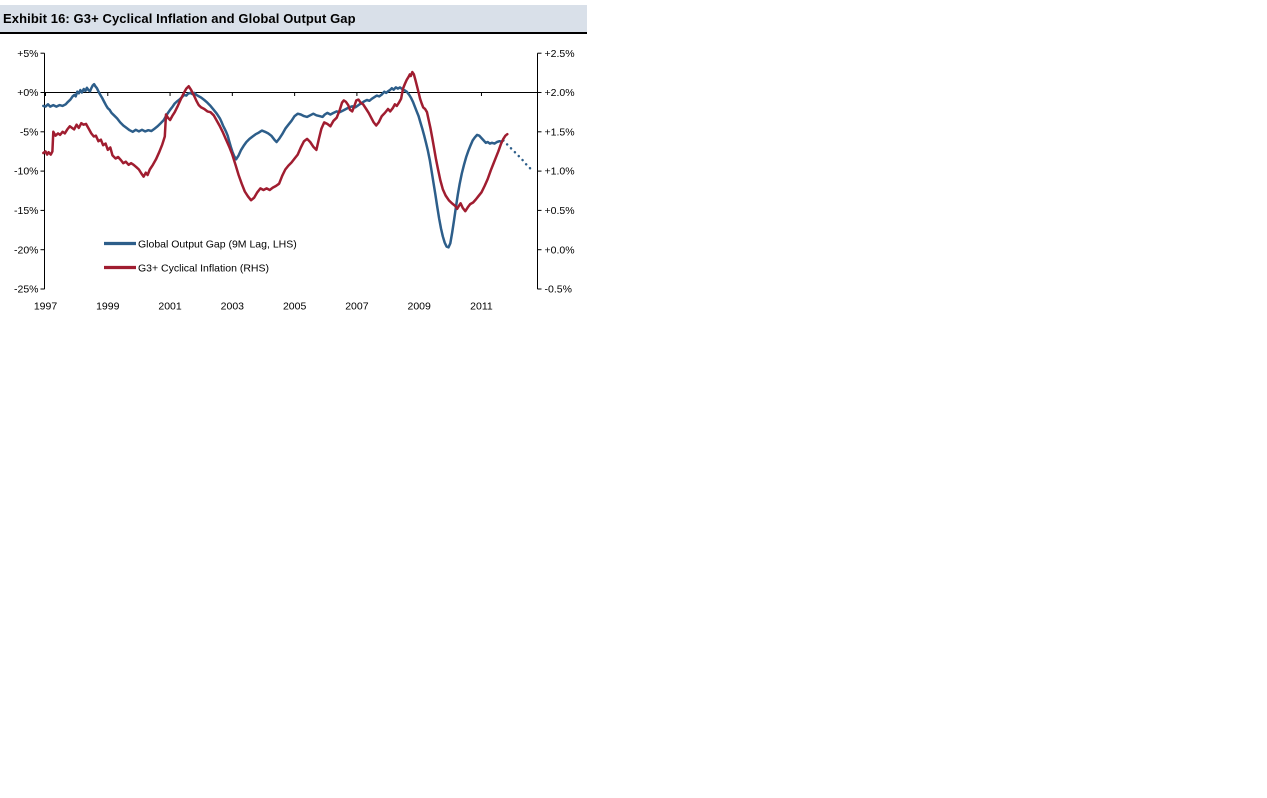 The width and height of the screenshot is (1267, 798). I want to click on x-axis-label: 2005, so click(295, 307).